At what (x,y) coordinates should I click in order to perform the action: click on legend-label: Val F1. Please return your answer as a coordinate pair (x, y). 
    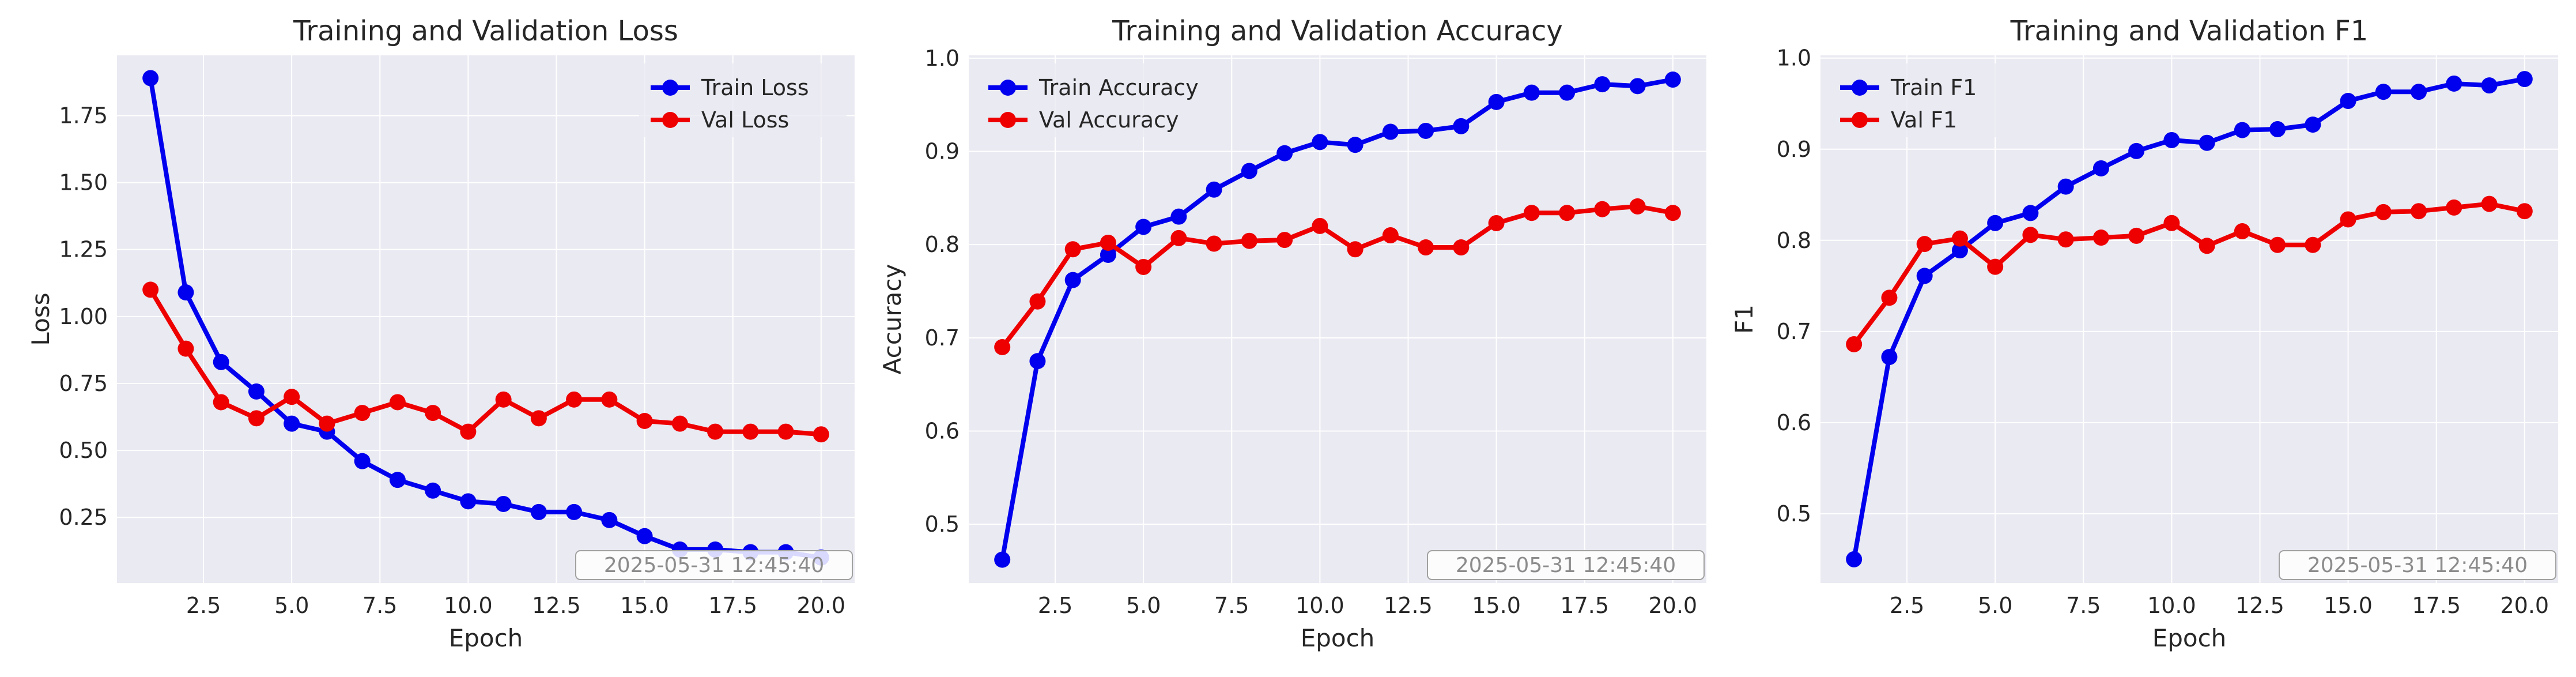
    Looking at the image, I should click on (1924, 120).